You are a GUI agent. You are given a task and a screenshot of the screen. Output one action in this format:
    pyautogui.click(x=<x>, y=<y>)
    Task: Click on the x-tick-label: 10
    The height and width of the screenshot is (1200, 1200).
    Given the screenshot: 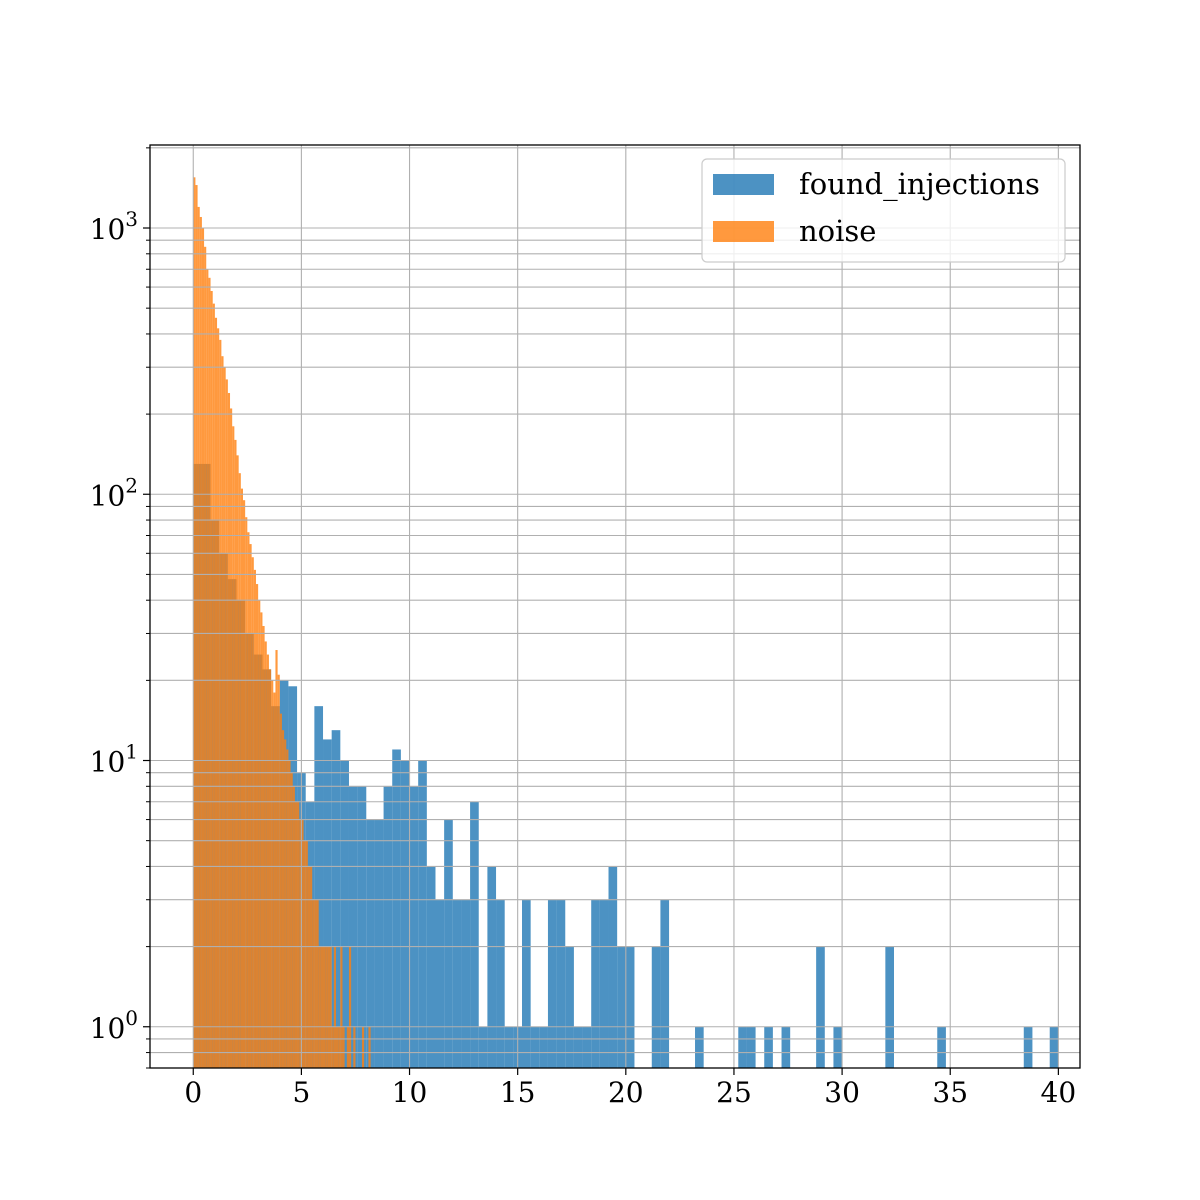 What is the action you would take?
    pyautogui.click(x=410, y=1092)
    